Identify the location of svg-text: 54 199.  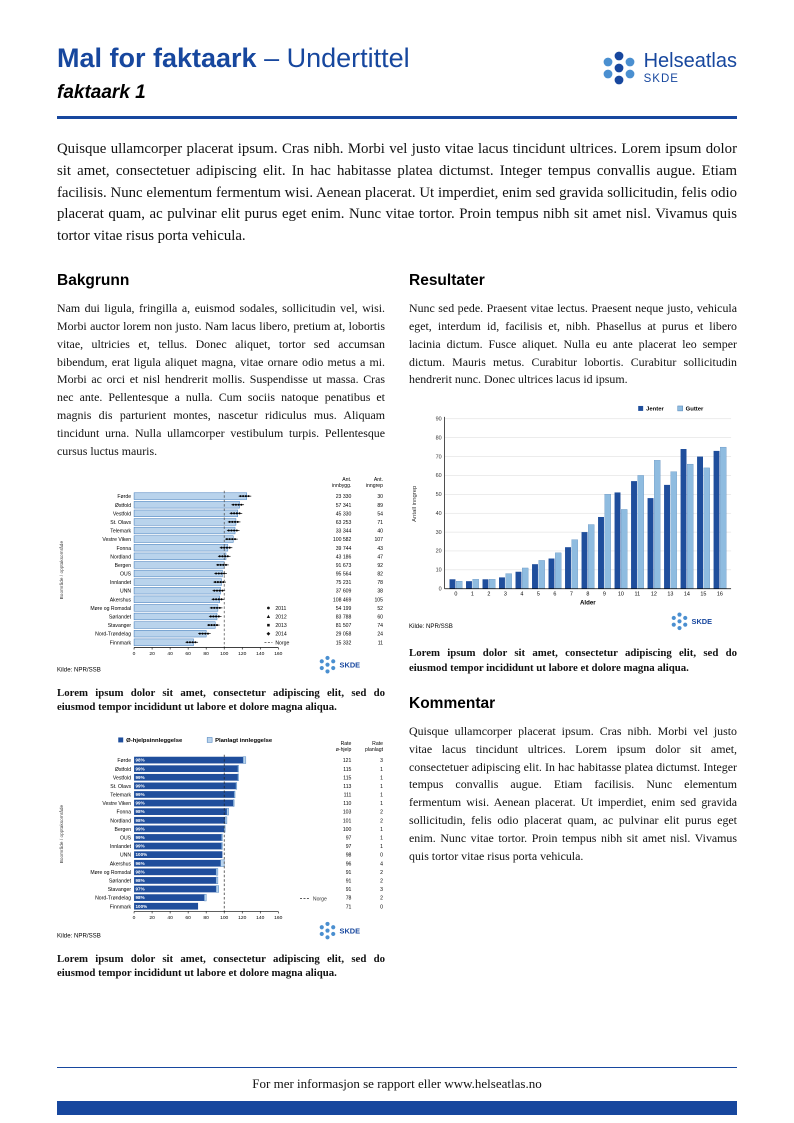
(344, 609).